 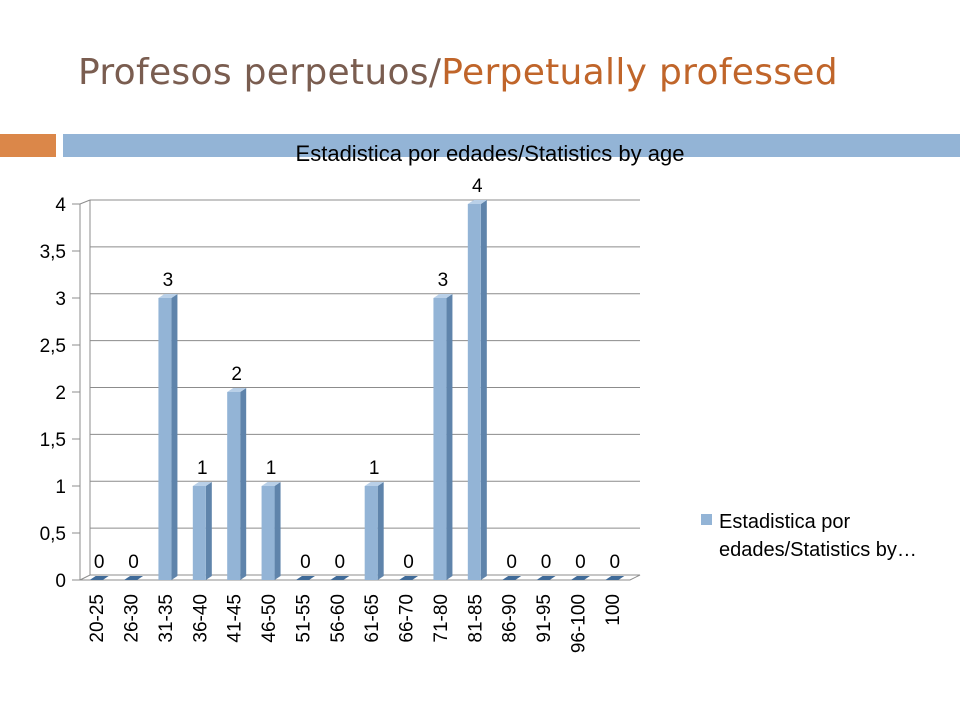 I want to click on slide-title: Profesos perpetuos/Perpetually professed, so click(x=458, y=72).